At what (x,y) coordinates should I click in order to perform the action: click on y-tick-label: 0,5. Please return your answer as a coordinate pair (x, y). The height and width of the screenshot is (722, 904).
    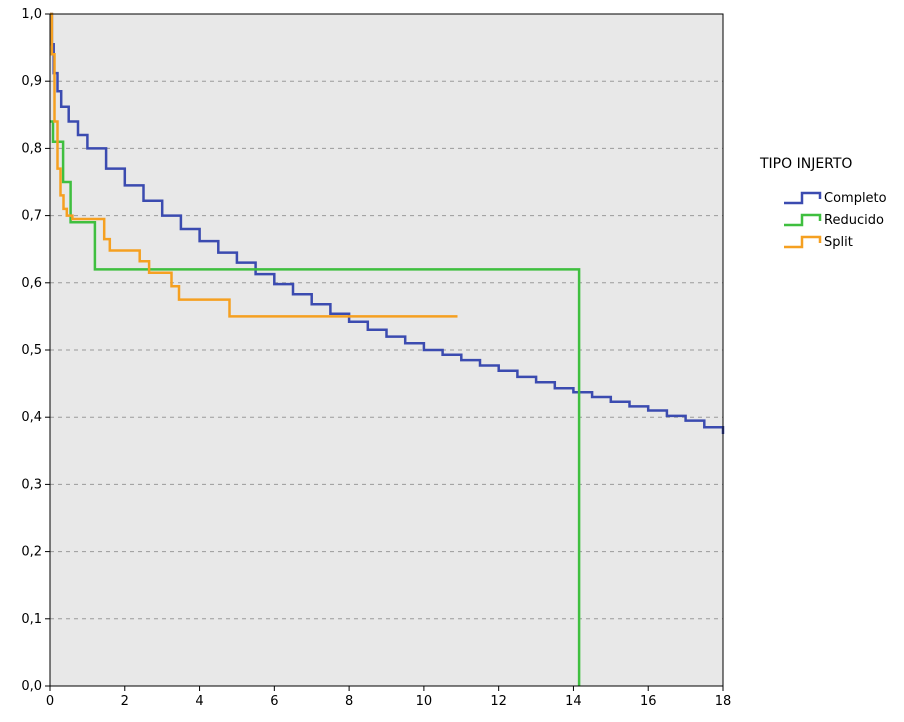
    Looking at the image, I should click on (31, 350).